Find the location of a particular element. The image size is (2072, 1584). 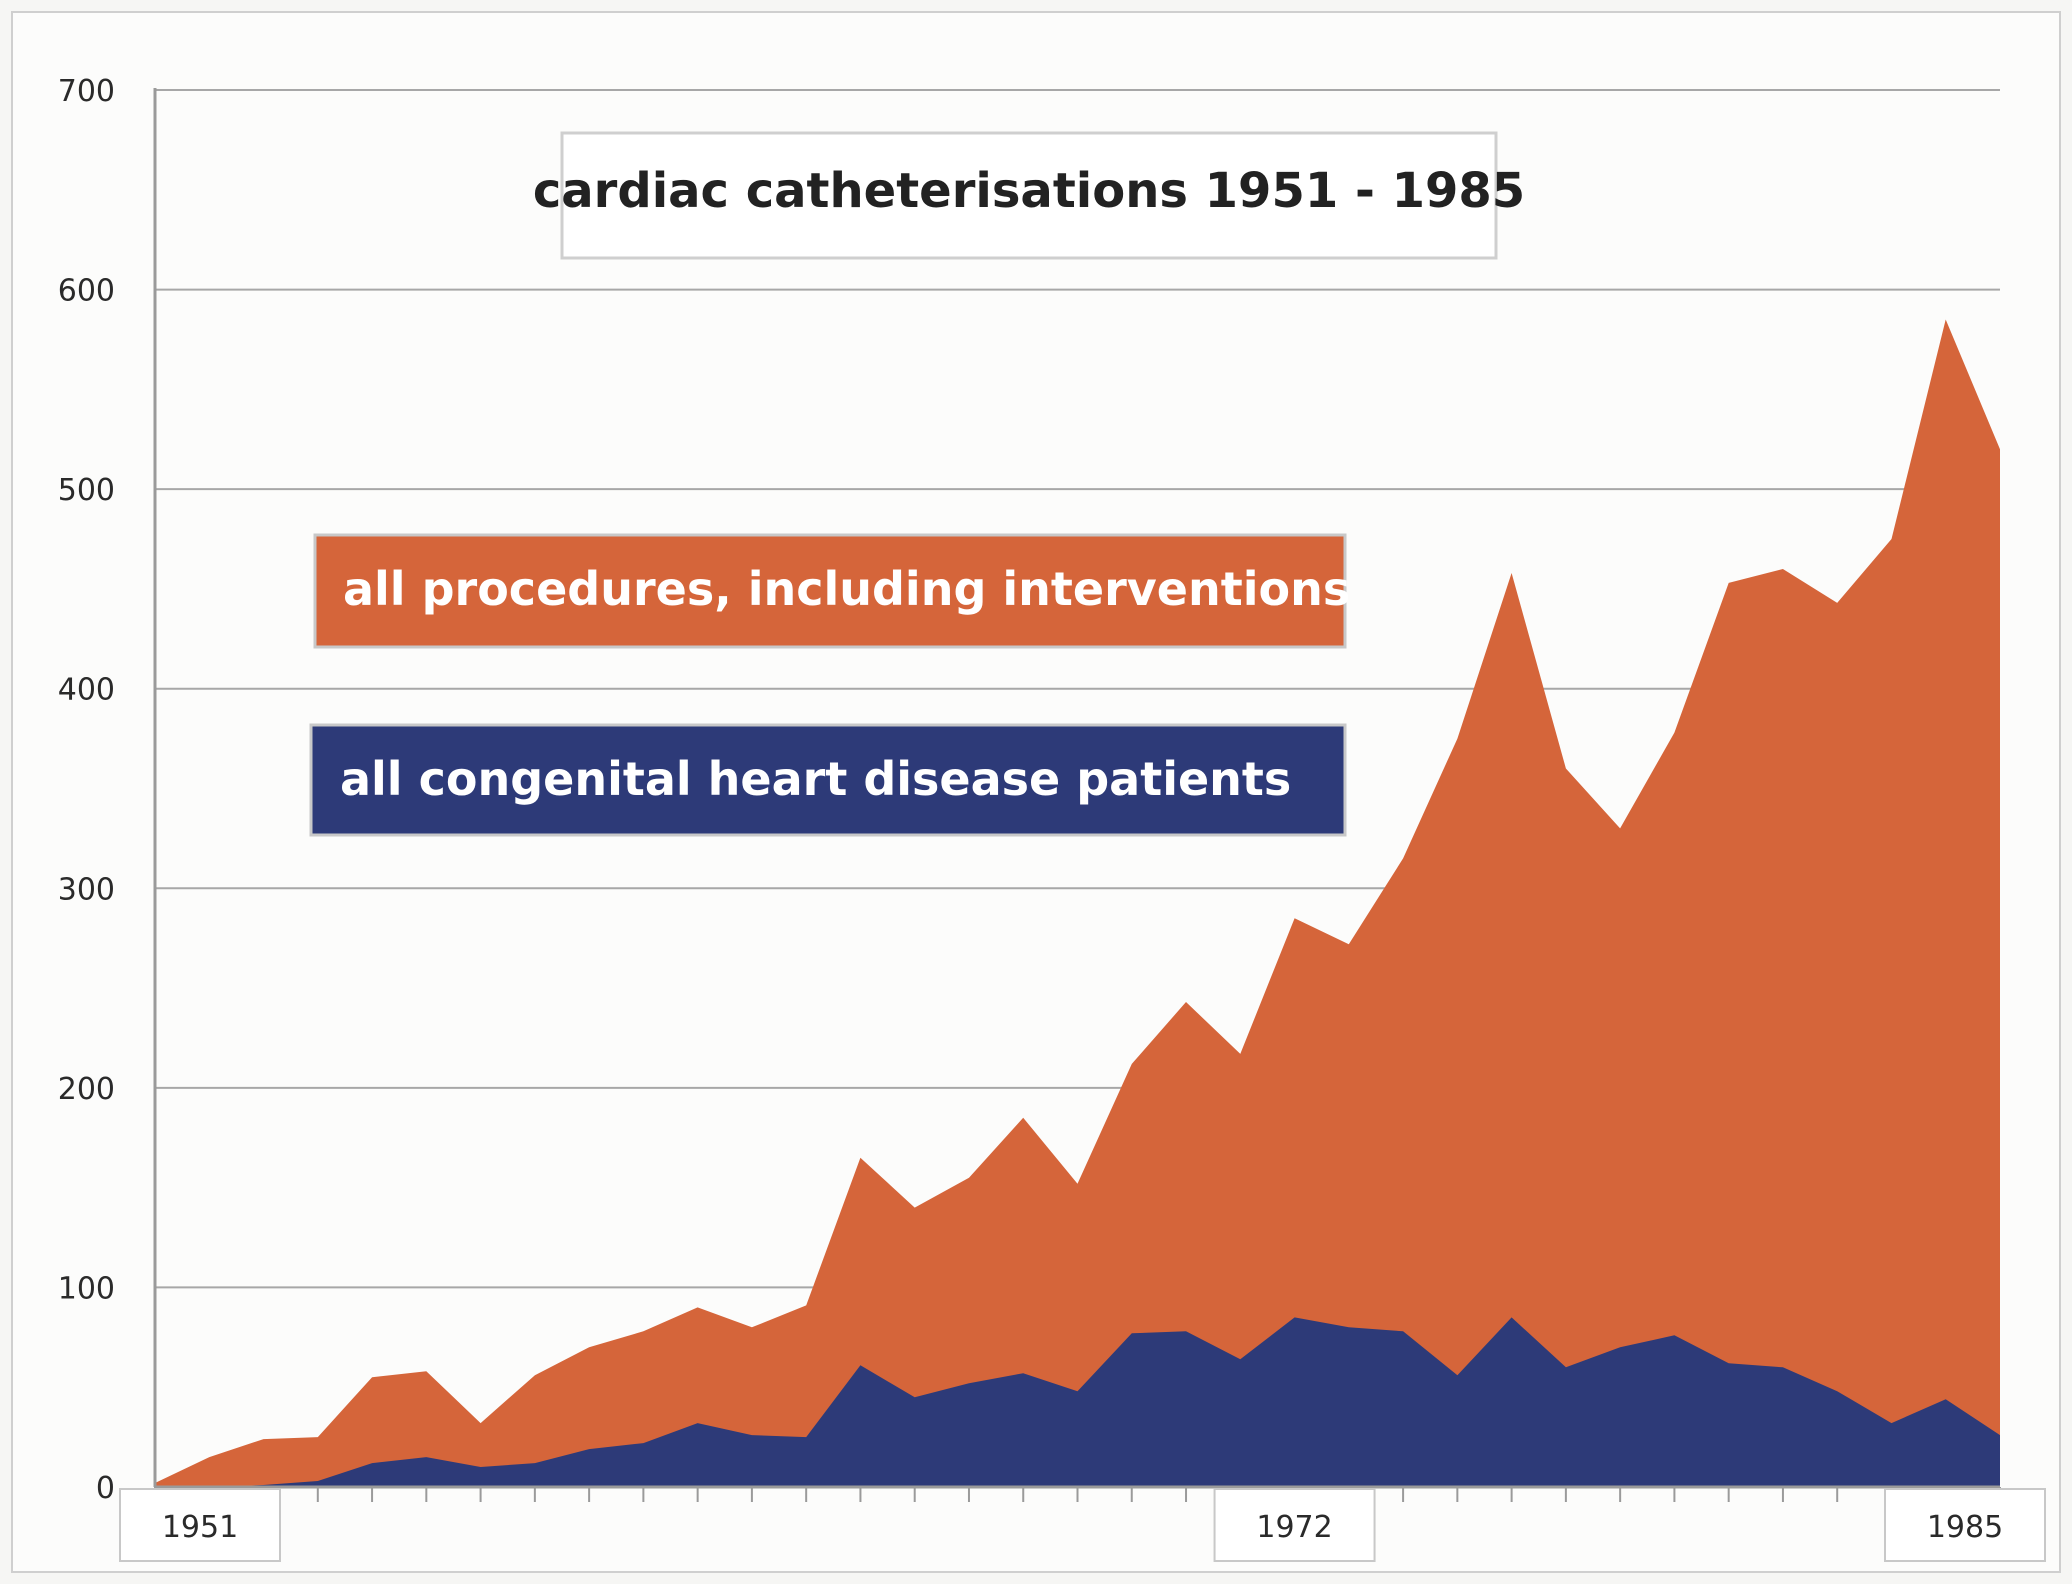

y-tick-label-100: 100 is located at coordinates (86, 1288).